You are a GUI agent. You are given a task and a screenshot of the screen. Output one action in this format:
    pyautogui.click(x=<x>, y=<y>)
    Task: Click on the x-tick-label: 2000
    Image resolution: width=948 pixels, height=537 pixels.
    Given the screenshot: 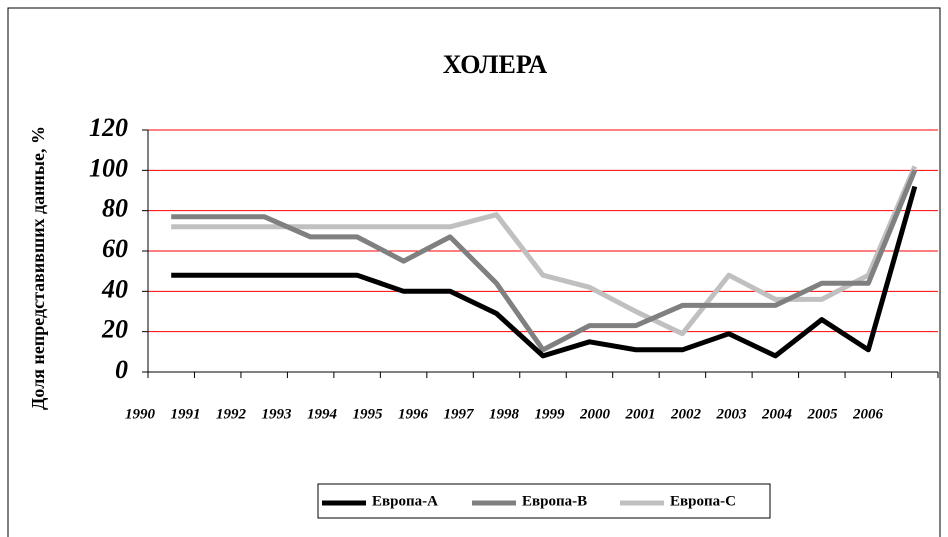 What is the action you would take?
    pyautogui.click(x=595, y=414)
    